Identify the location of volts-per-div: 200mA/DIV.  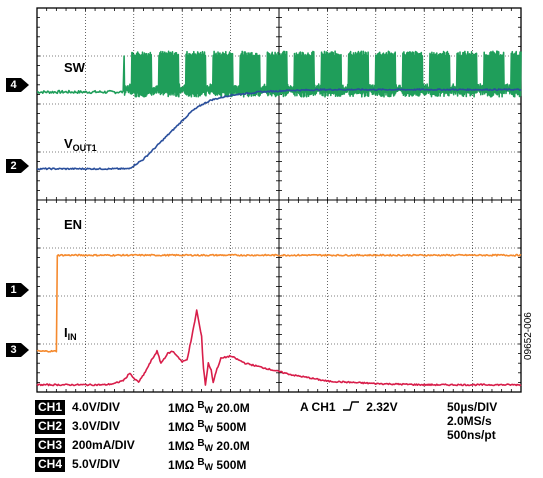
(103, 445).